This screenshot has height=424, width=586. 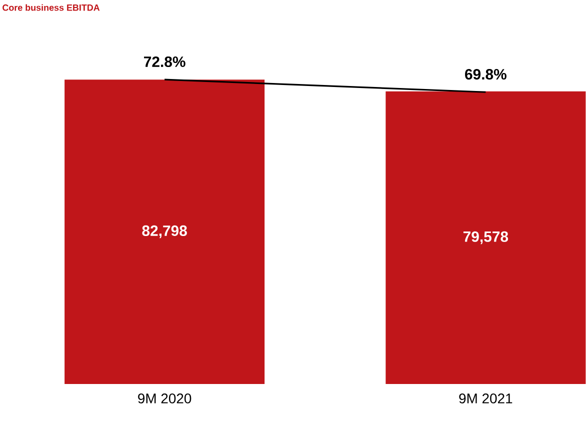 What do you see at coordinates (164, 231) in the screenshot?
I see `data-label: 82,798` at bounding box center [164, 231].